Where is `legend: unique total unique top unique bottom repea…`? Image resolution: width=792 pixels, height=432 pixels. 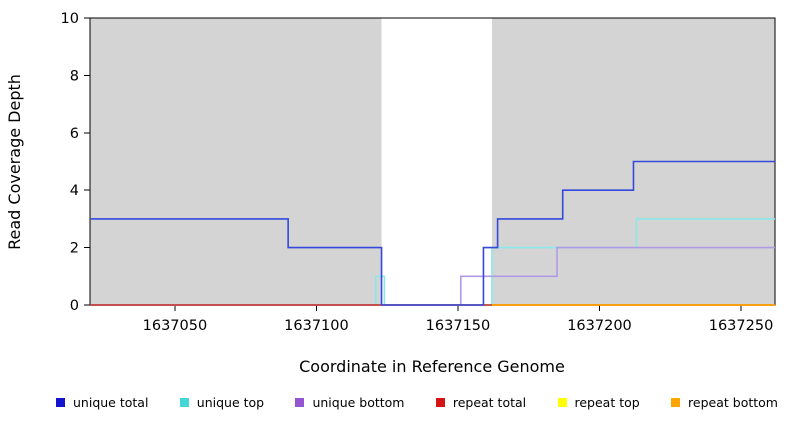
legend: unique total unique top unique bottom repea… is located at coordinates (417, 402).